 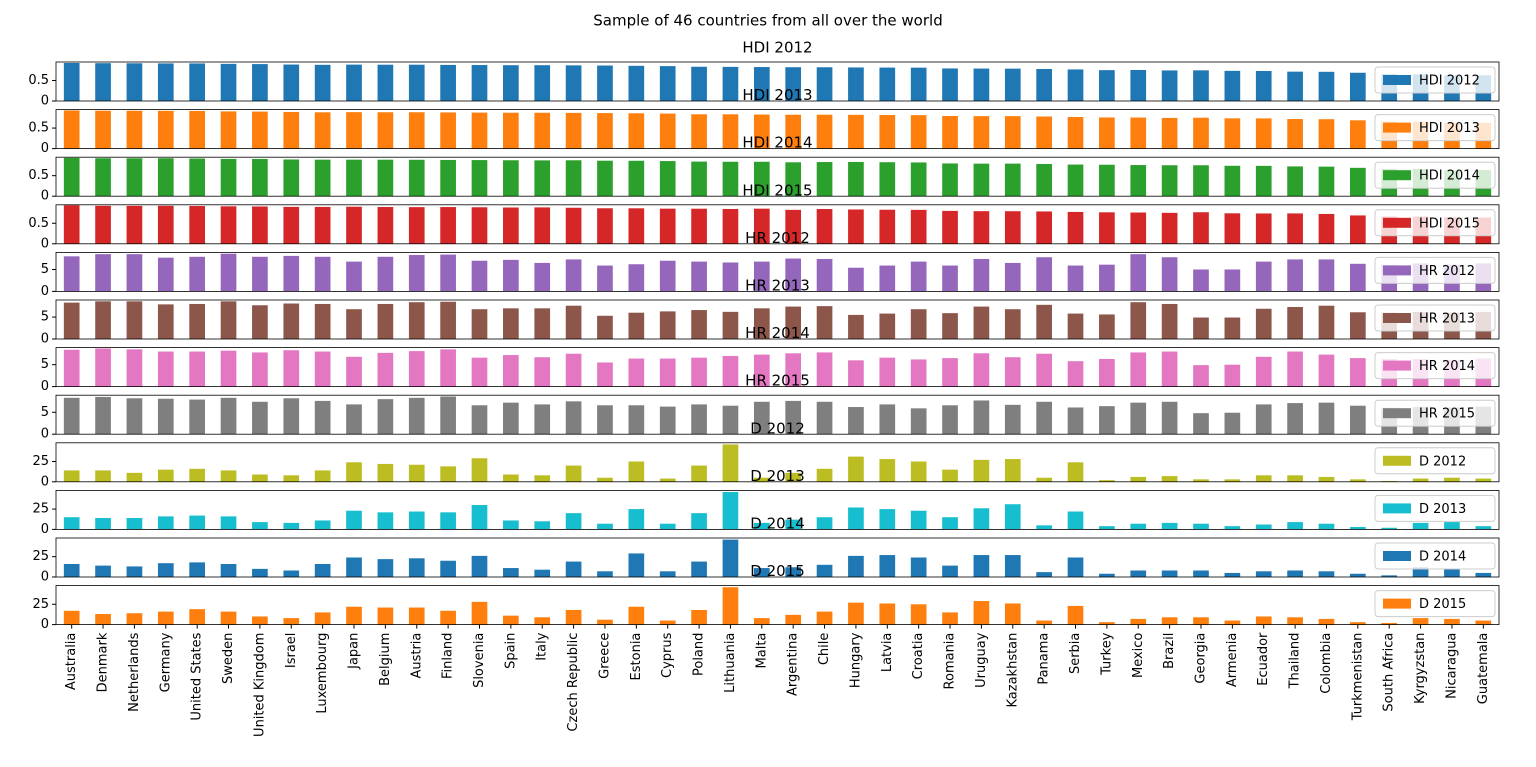 What do you see at coordinates (667, 655) in the screenshot?
I see `x-tick-label: Cyprus` at bounding box center [667, 655].